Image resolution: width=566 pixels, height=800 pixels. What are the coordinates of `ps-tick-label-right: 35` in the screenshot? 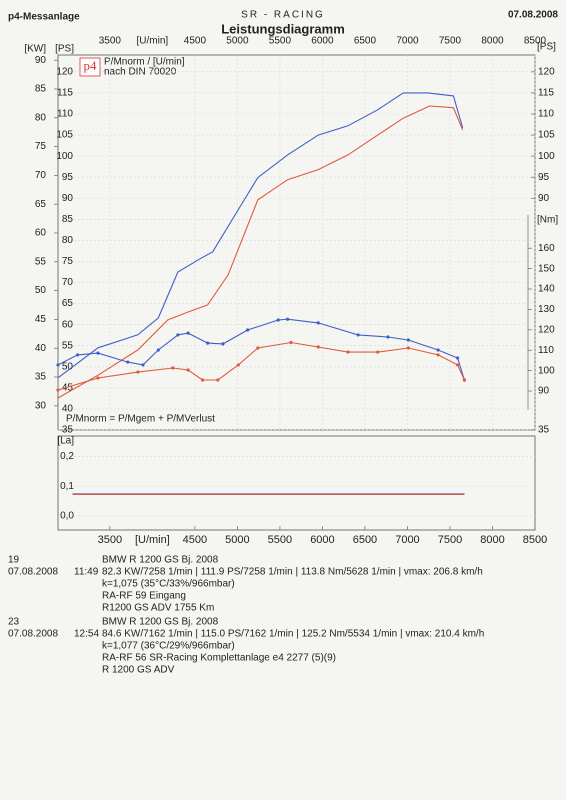 It's located at (544, 430).